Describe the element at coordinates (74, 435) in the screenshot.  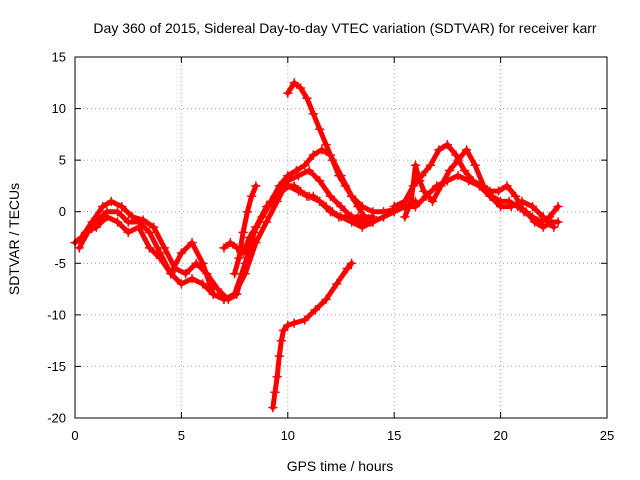
I see `x-tick-label: 0` at that location.